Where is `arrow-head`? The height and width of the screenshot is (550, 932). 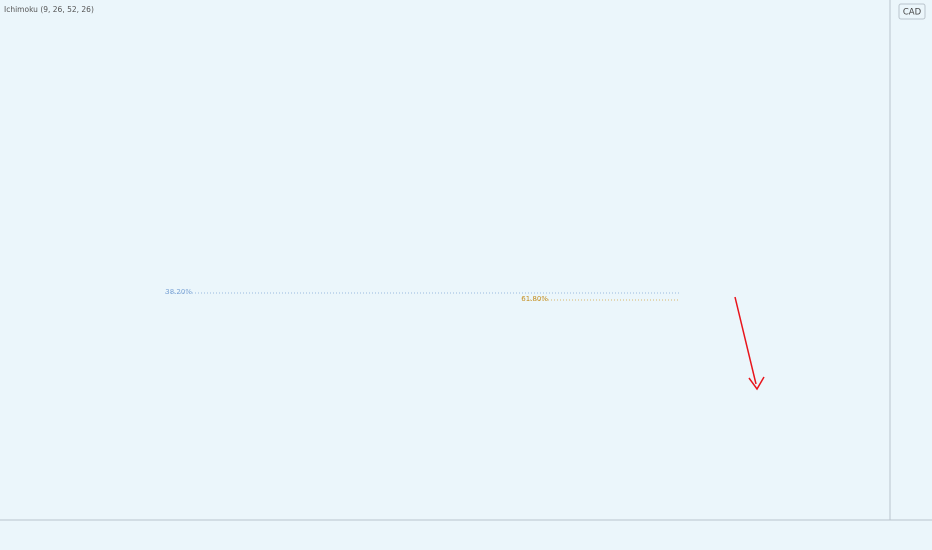
arrow-head is located at coordinates (756, 383).